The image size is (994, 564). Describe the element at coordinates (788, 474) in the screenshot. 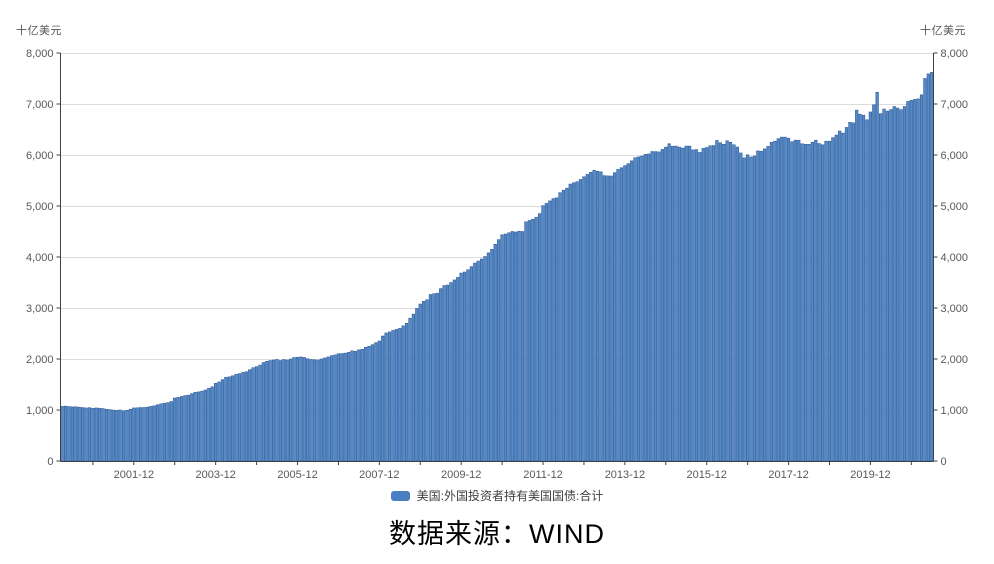

I see `svg-text: 2017-12` at that location.